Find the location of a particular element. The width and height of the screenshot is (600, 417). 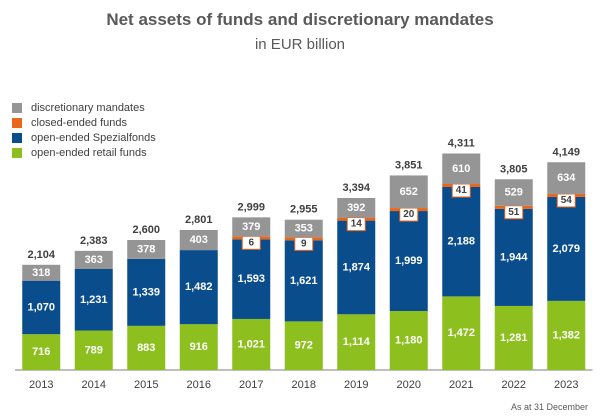

total-label: 4,149 is located at coordinates (566, 152).